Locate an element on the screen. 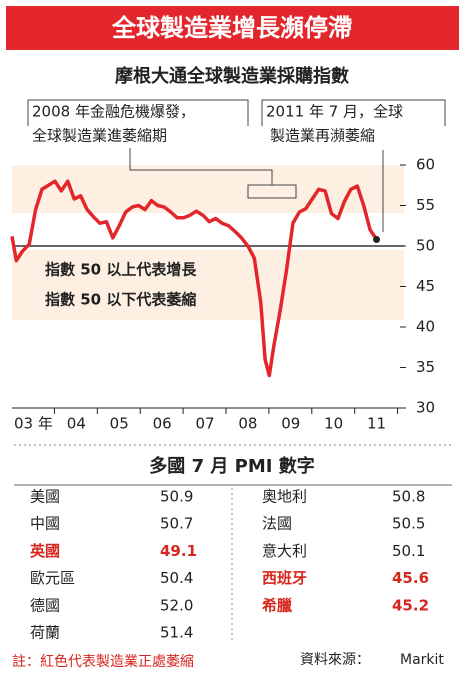  end-point is located at coordinates (377, 240).